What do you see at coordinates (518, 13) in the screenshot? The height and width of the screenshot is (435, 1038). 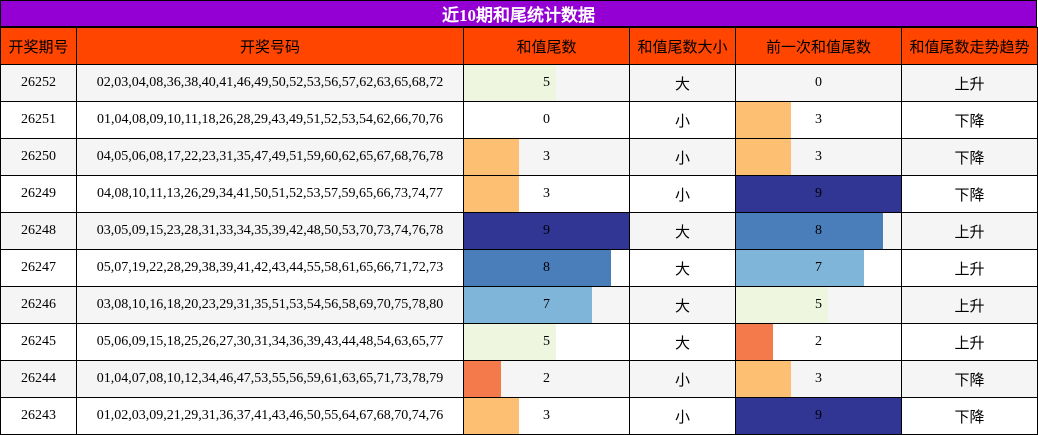 I see `page-title: 近10期和尾统计数据` at bounding box center [518, 13].